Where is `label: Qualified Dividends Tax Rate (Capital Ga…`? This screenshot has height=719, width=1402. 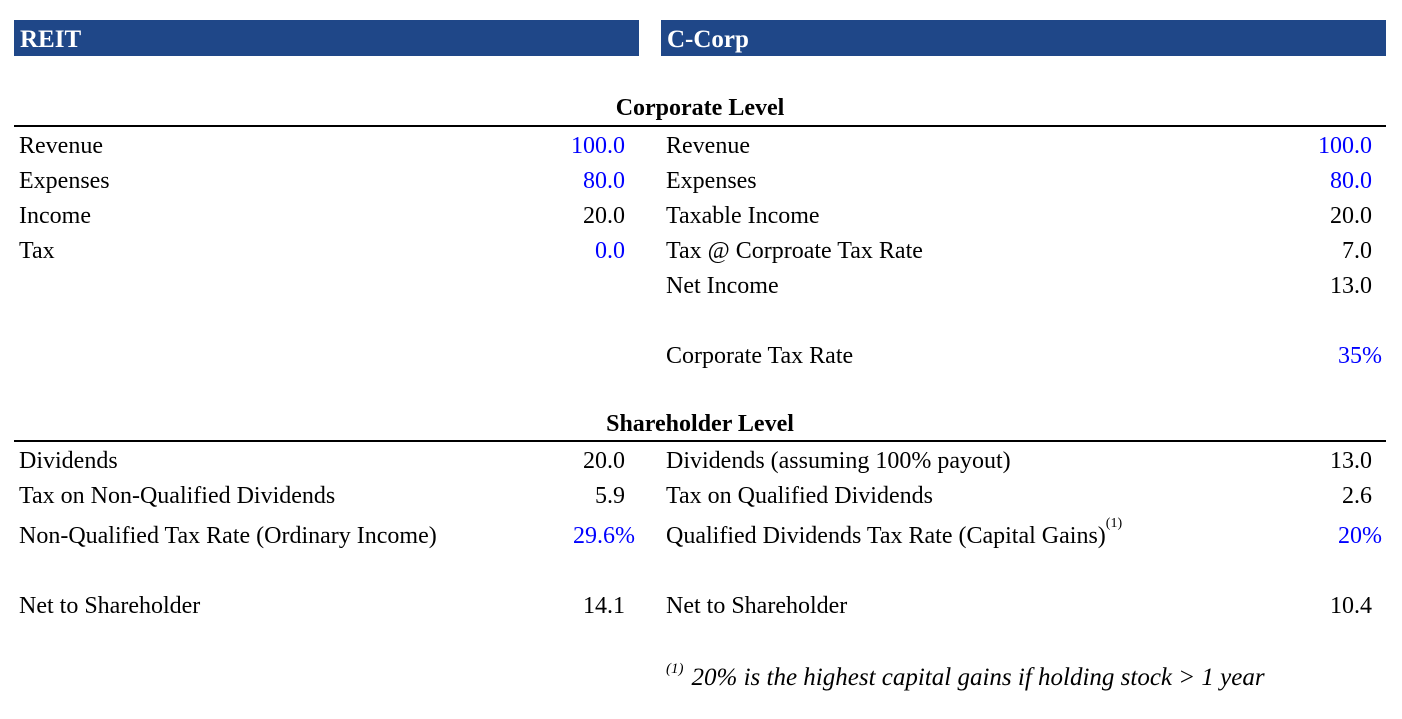
label: Qualified Dividends Tax Rate (Capital Ga… is located at coordinates (894, 534).